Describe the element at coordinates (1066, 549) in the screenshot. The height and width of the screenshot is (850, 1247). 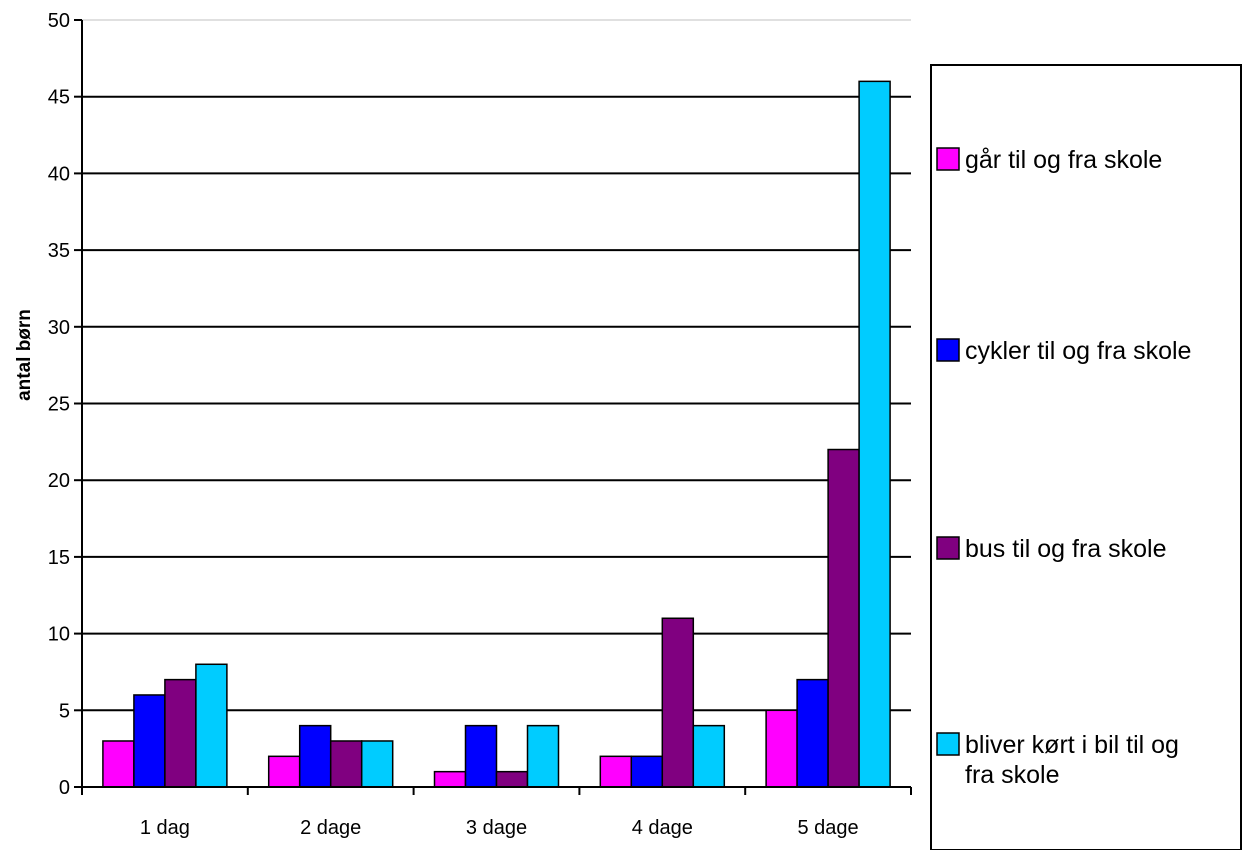
I see `legend-label: bus til og fra skole` at that location.